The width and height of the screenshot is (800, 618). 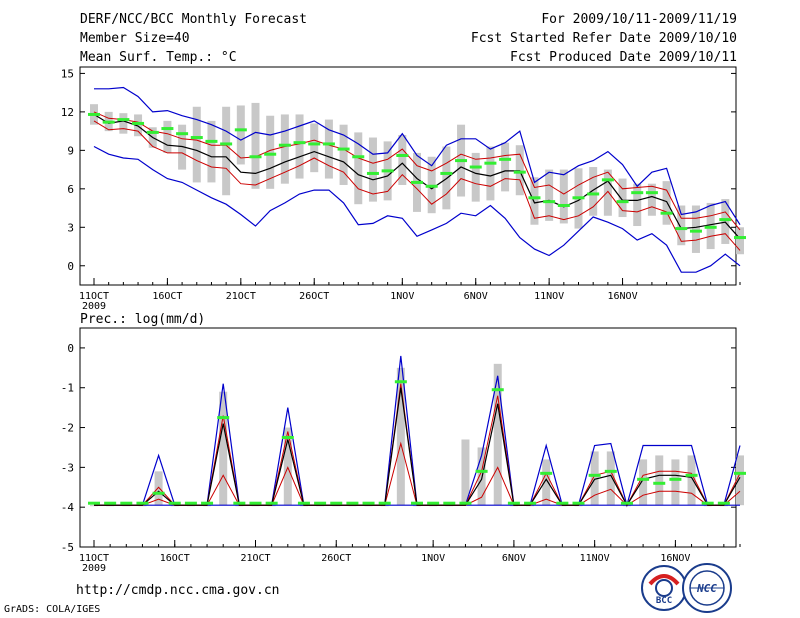 I want to click on y-tick-label: 12, so click(x=67, y=112).